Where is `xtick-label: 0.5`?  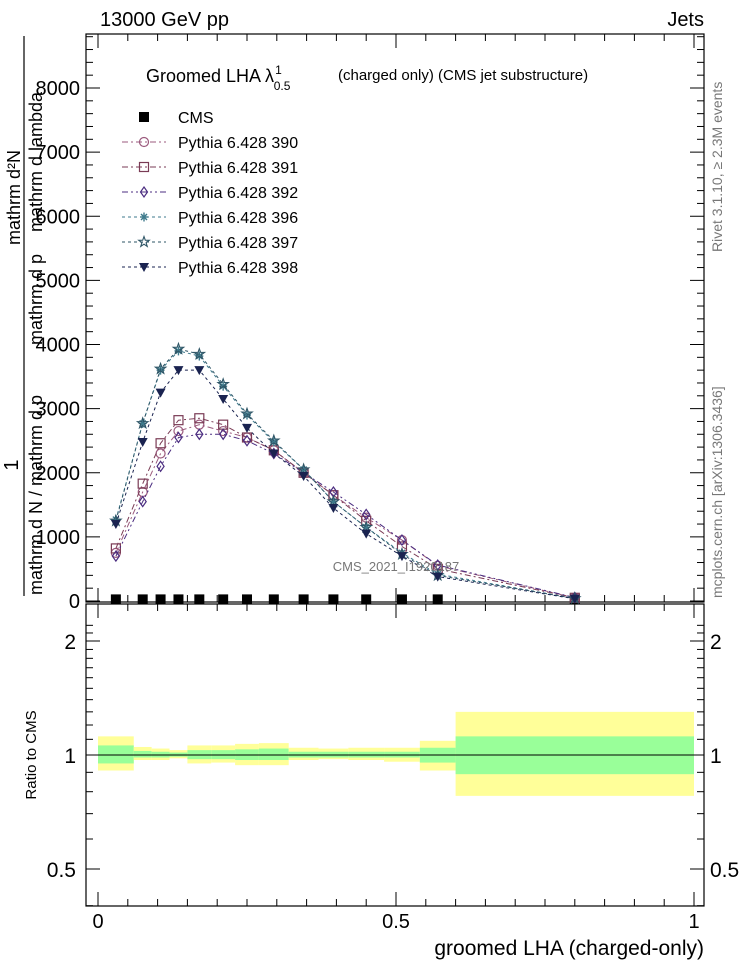
xtick-label: 0.5 is located at coordinates (396, 922).